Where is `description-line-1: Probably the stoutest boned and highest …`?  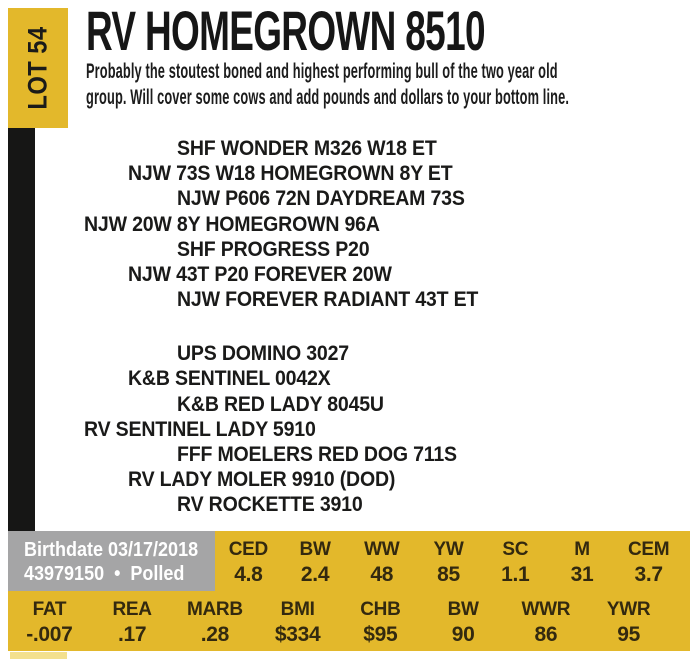
description-line-1: Probably the stoutest boned and highest … is located at coordinates (322, 71).